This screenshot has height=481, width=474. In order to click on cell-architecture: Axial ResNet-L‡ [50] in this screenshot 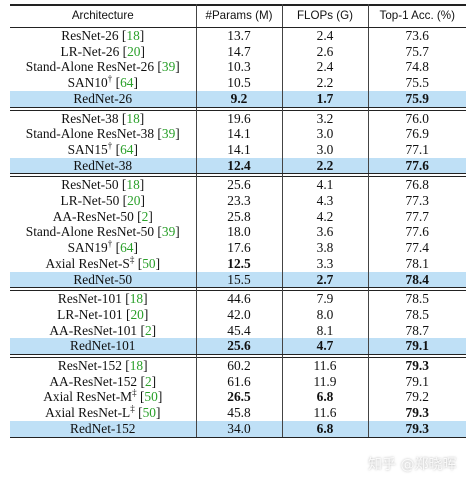, I will do `click(103, 412)`.